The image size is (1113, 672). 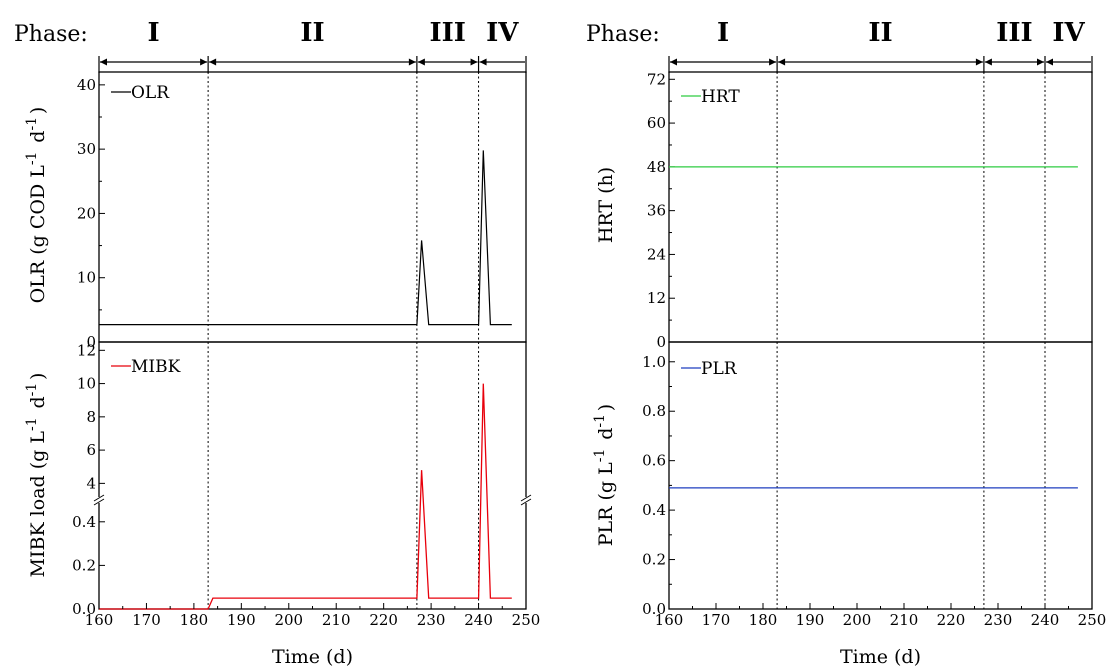 What do you see at coordinates (502, 33) in the screenshot?
I see `phase-label-IV: IV` at bounding box center [502, 33].